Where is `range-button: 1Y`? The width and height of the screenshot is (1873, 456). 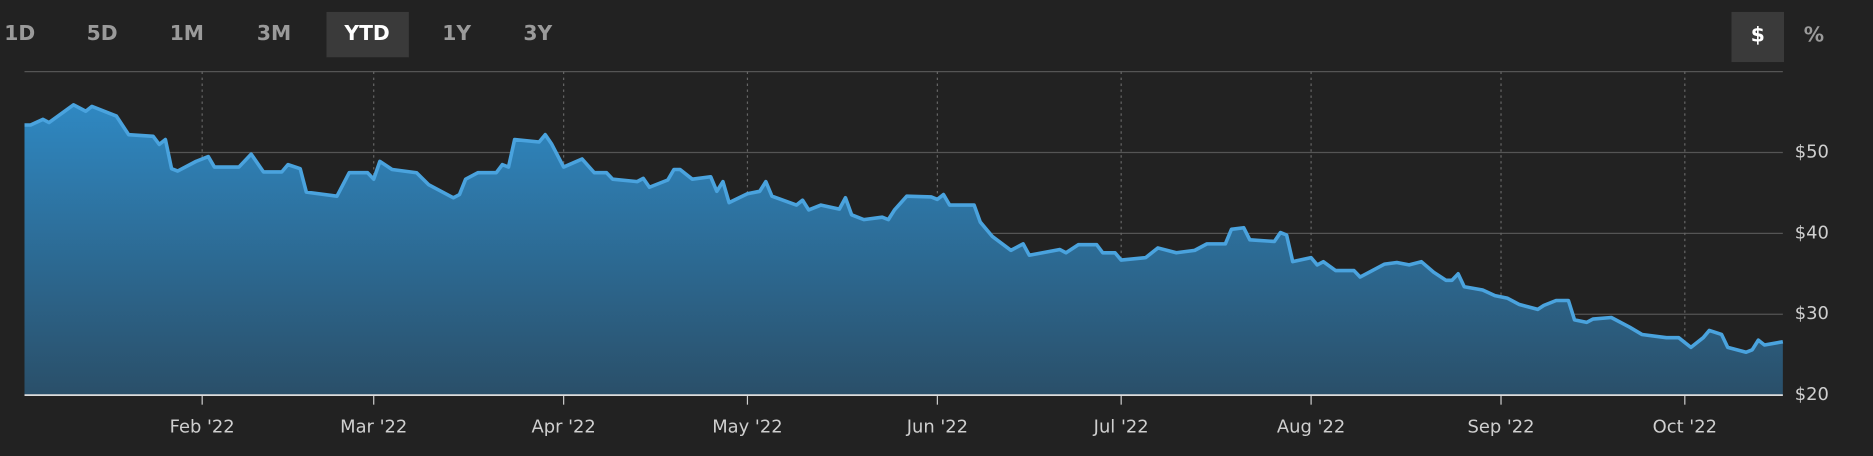 range-button: 1Y is located at coordinates (456, 33).